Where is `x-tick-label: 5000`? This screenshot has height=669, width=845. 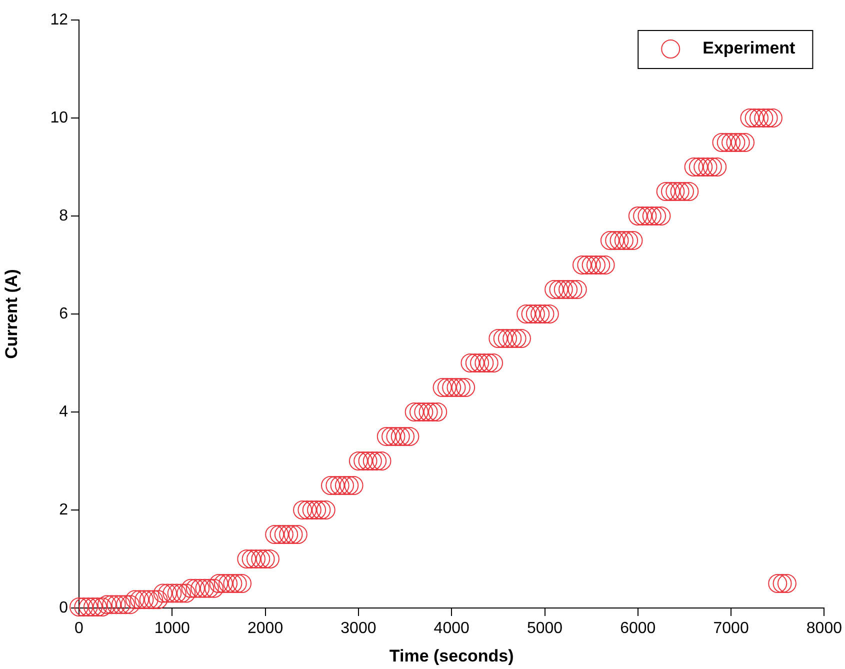
x-tick-label: 5000 is located at coordinates (544, 629).